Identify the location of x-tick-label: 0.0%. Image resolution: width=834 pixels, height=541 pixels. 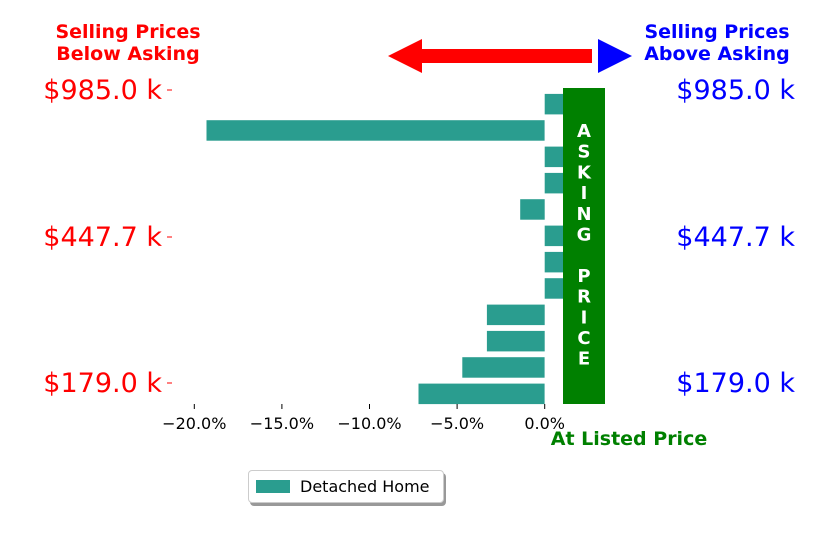
(544, 423).